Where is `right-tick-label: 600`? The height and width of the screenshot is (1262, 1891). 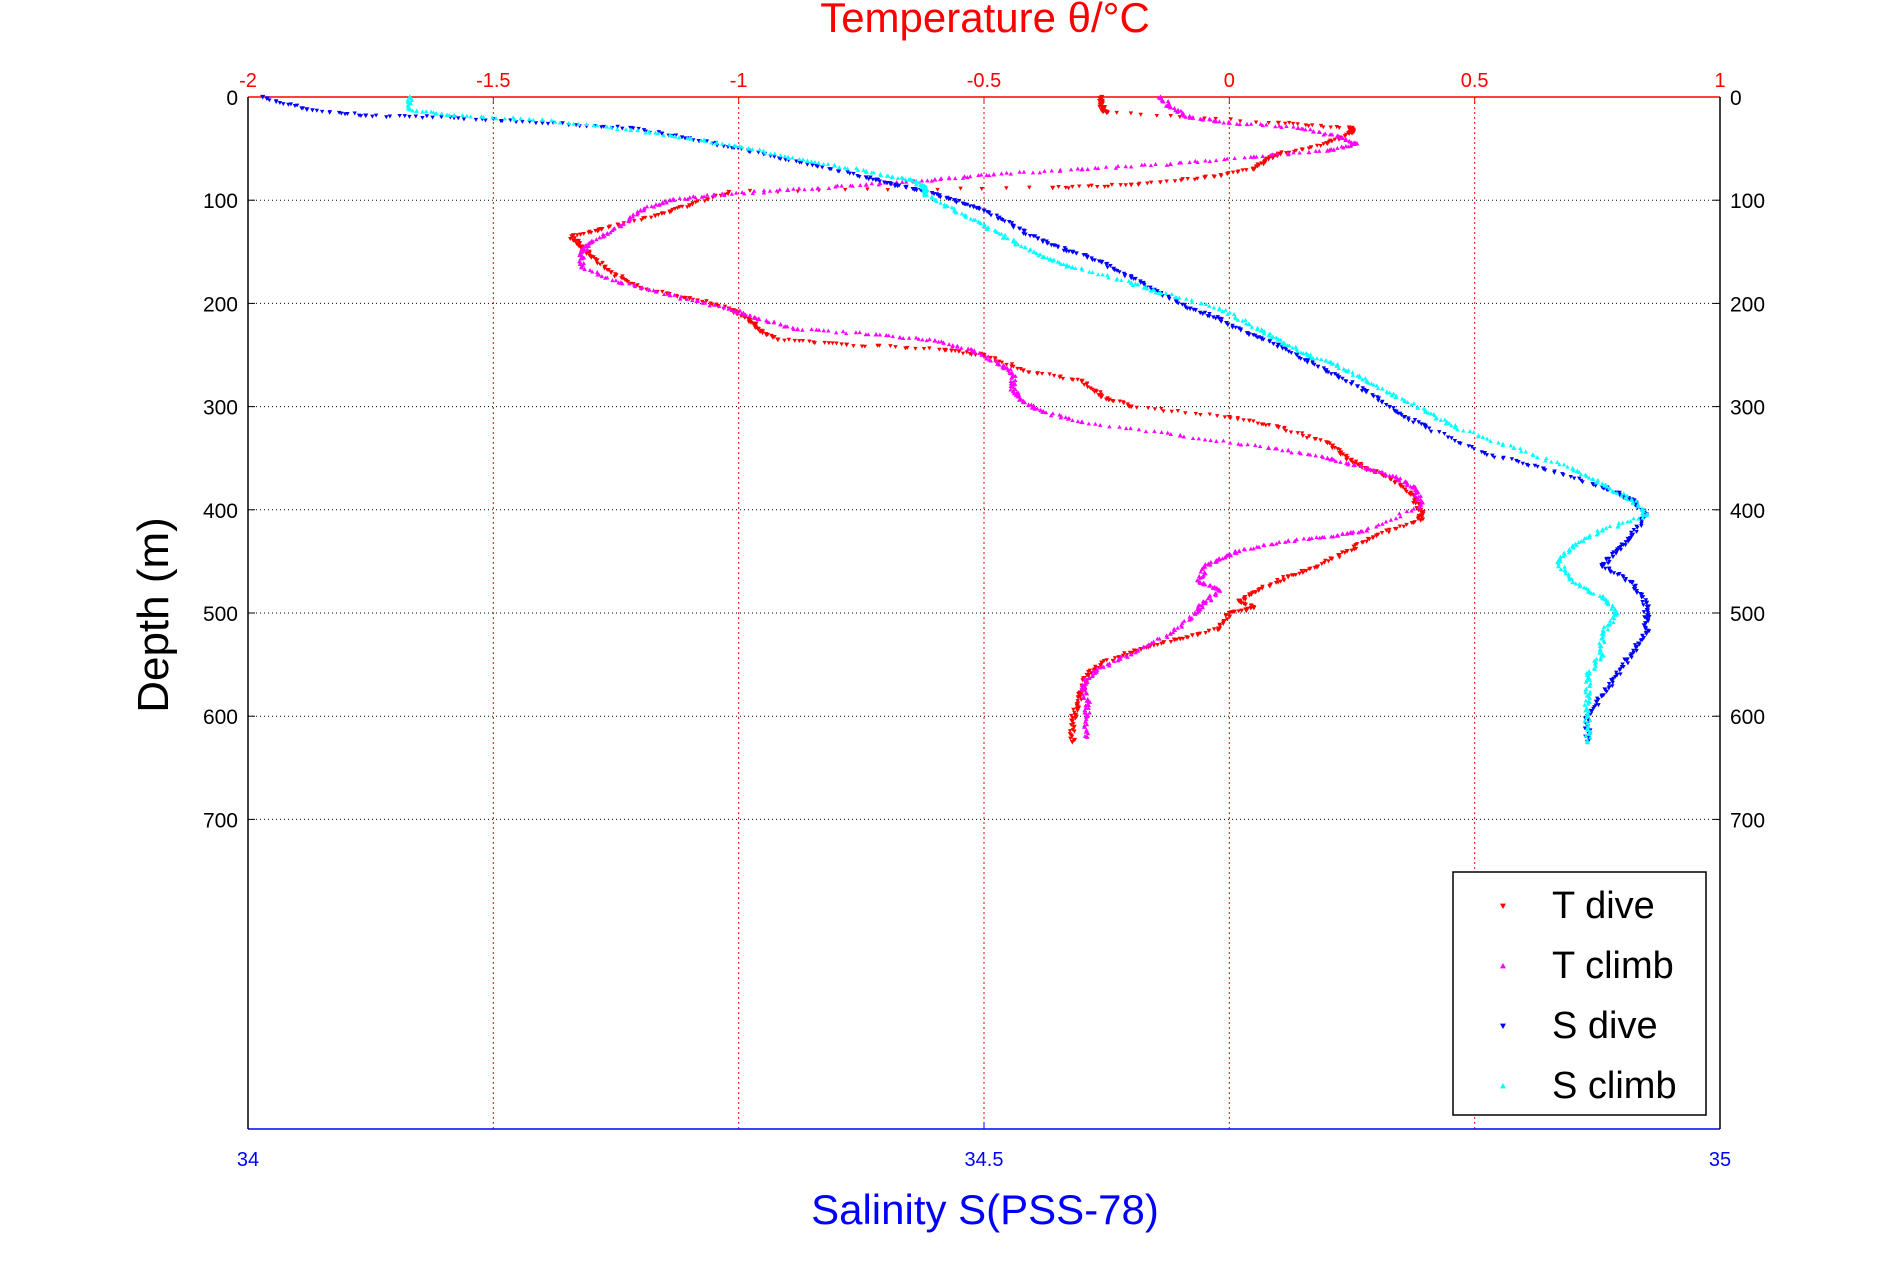 right-tick-label: 600 is located at coordinates (1747, 717).